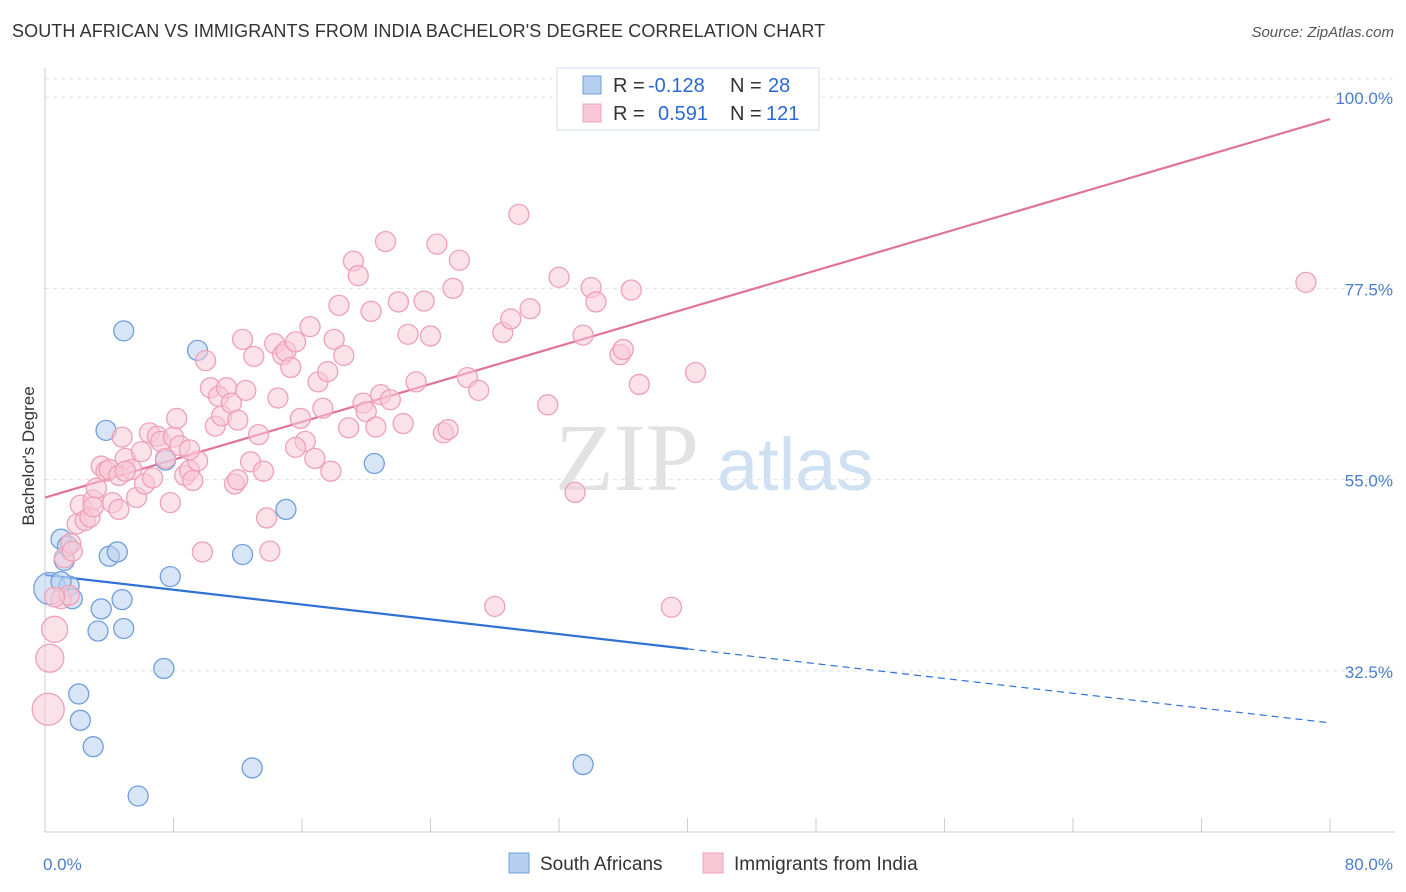 The image size is (1406, 892). I want to click on x-tick-label-1: 80.0%, so click(1369, 864).